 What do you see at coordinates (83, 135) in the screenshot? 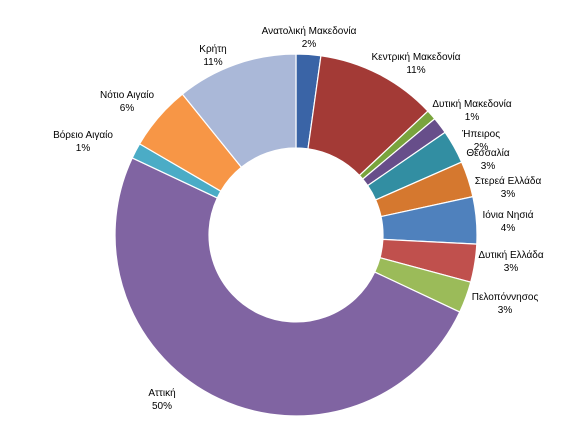
I see `slice-name-11: Βόρειο Αιγαίο` at bounding box center [83, 135].